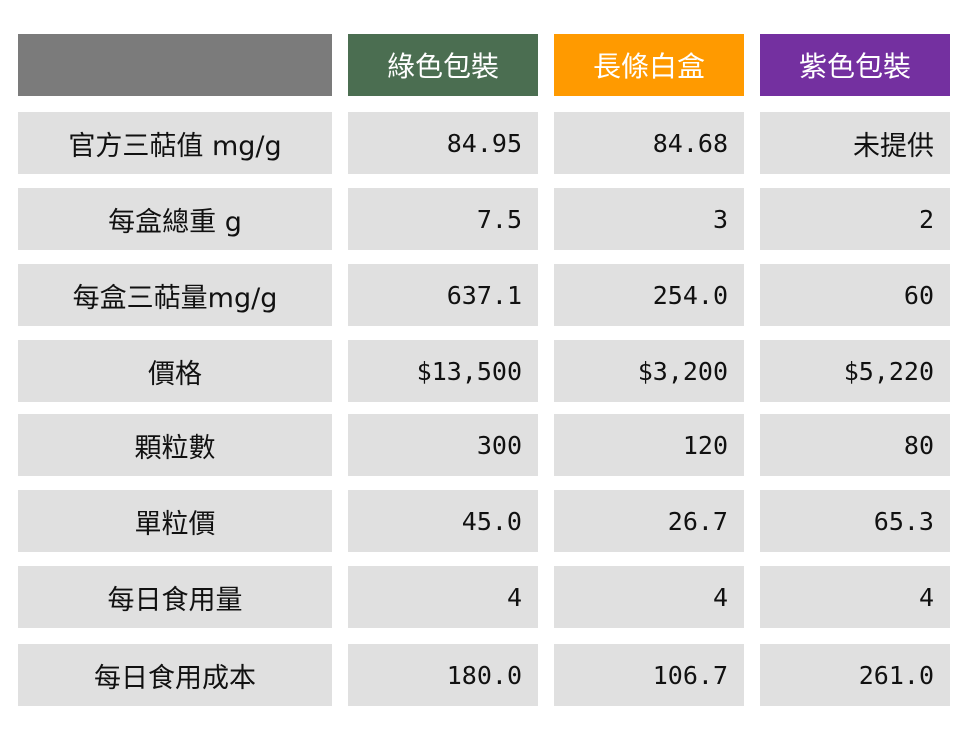  What do you see at coordinates (649, 143) in the screenshot?
I see `cell-value: 84.68` at bounding box center [649, 143].